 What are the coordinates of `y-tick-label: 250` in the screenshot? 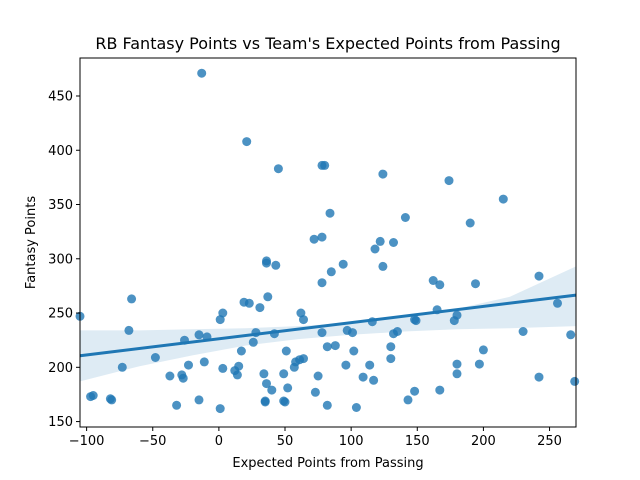 It's located at (60, 314).